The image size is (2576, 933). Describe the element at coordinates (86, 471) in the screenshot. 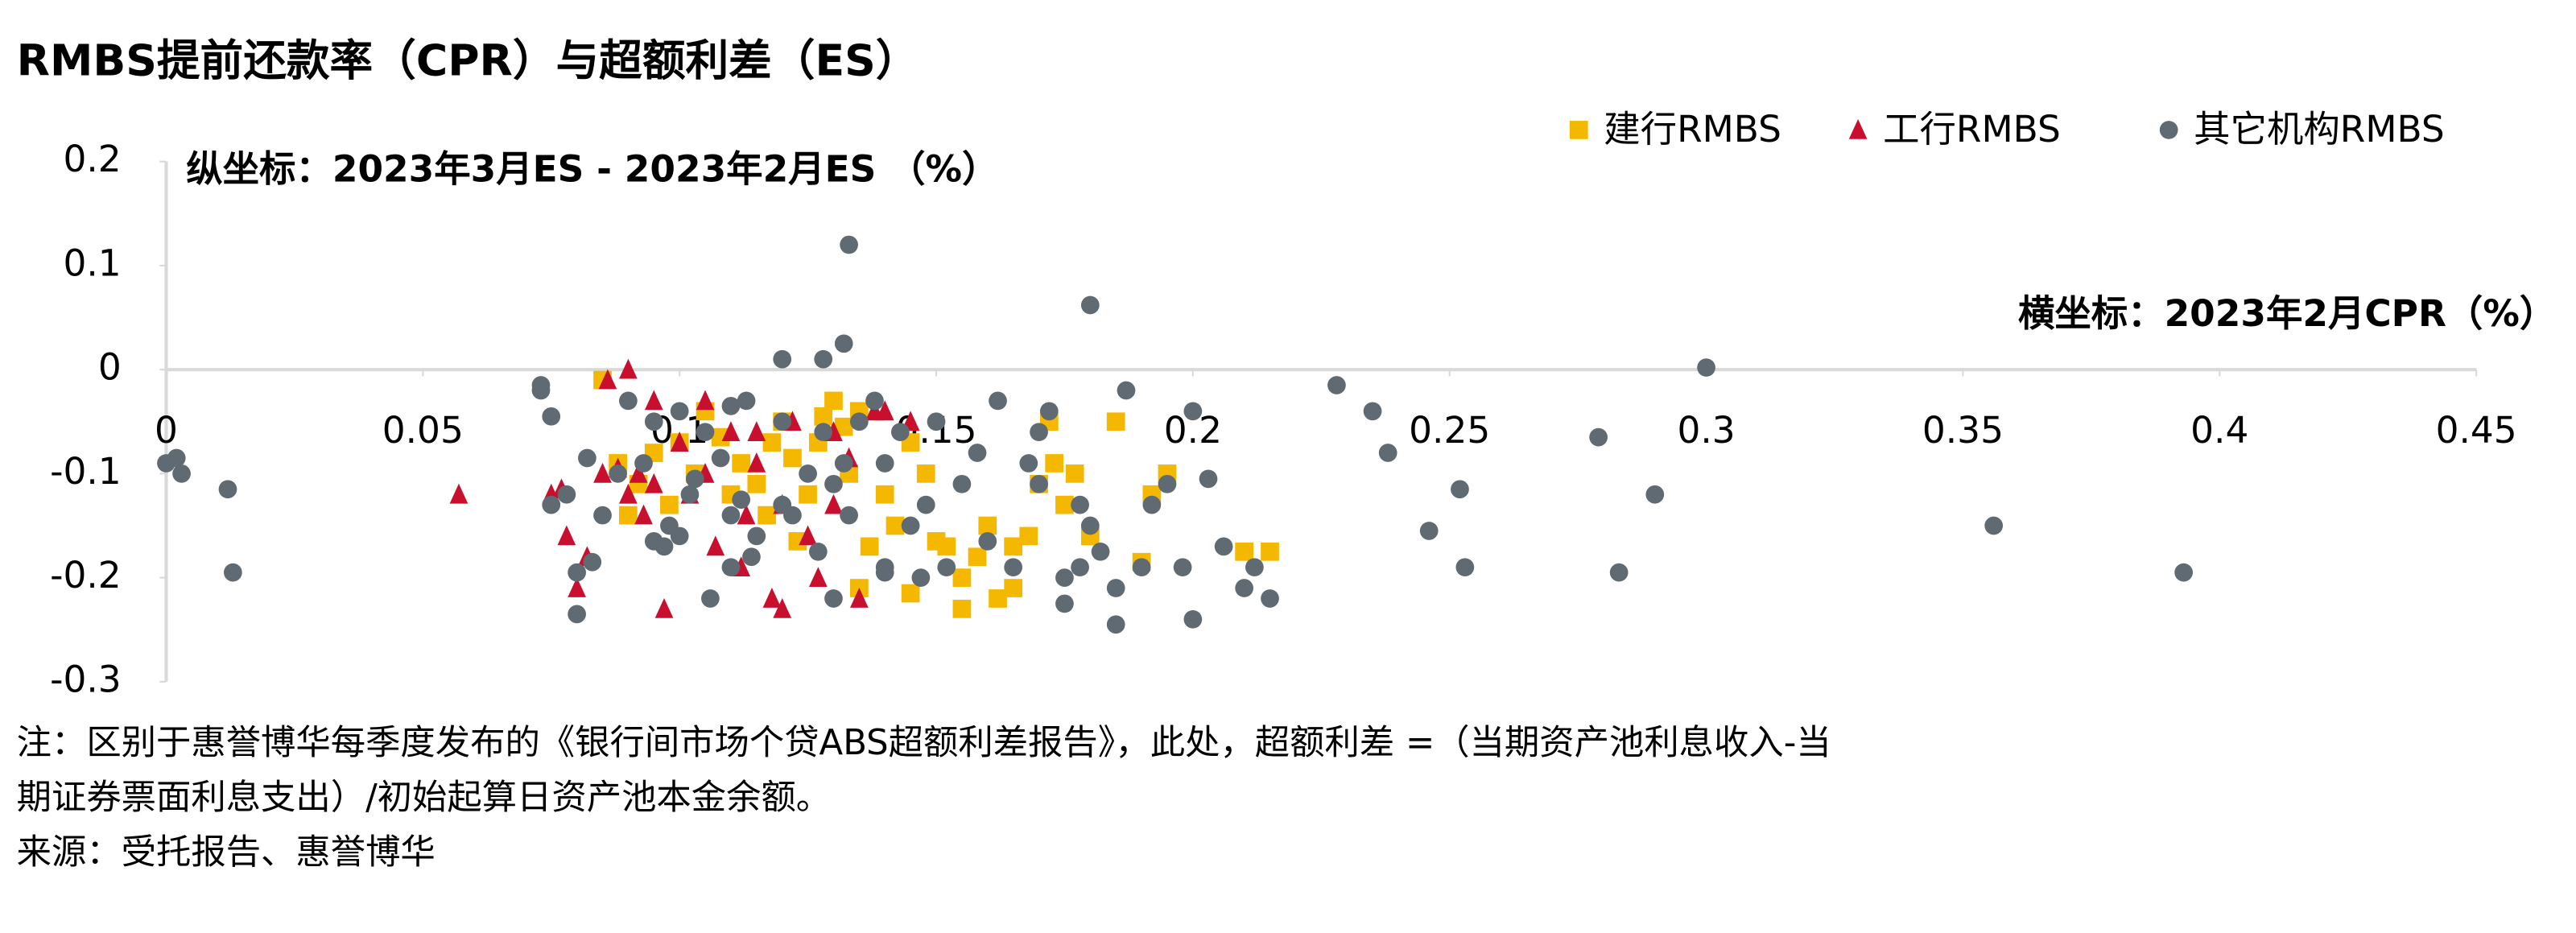

I see `y-tick-label: -0.1` at that location.